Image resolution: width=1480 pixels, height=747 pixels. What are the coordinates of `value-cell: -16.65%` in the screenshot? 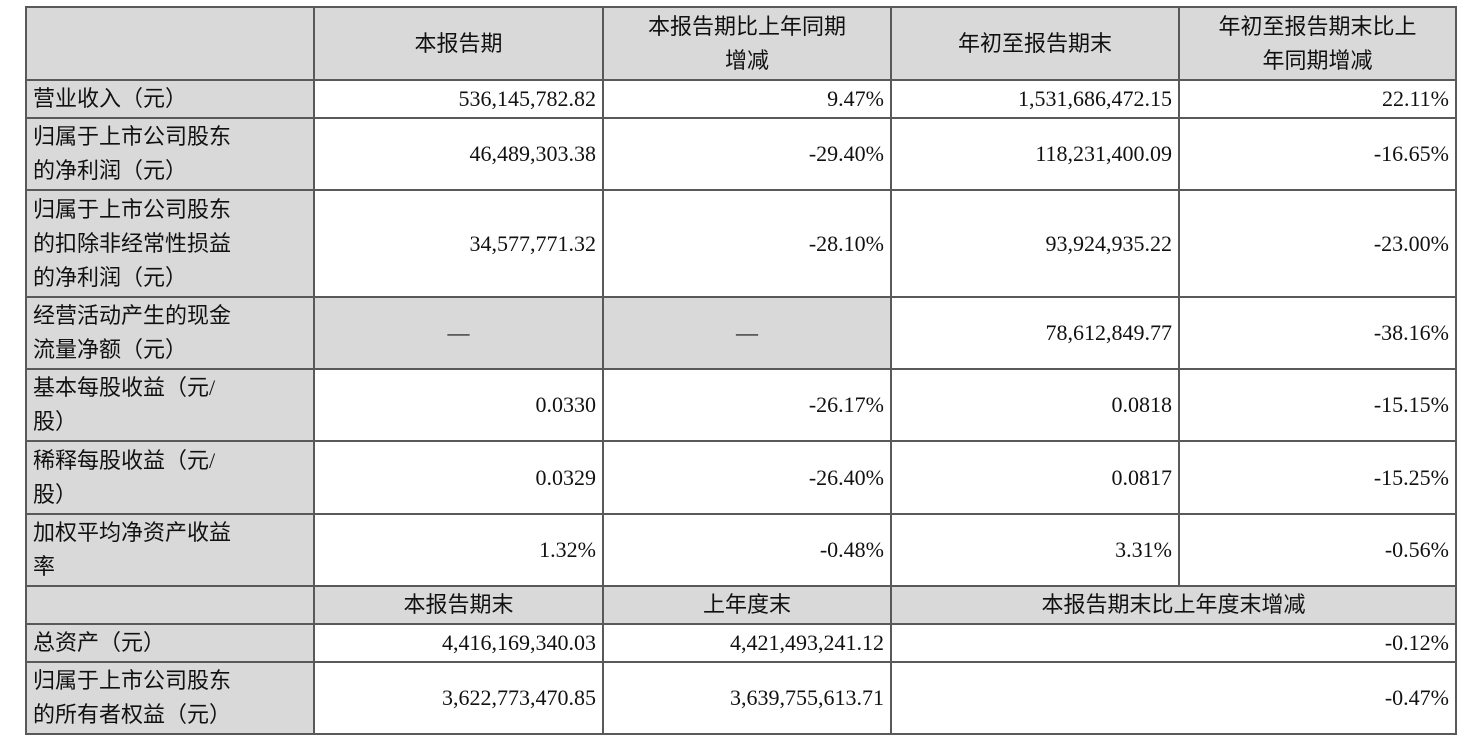 It's located at (1317, 154).